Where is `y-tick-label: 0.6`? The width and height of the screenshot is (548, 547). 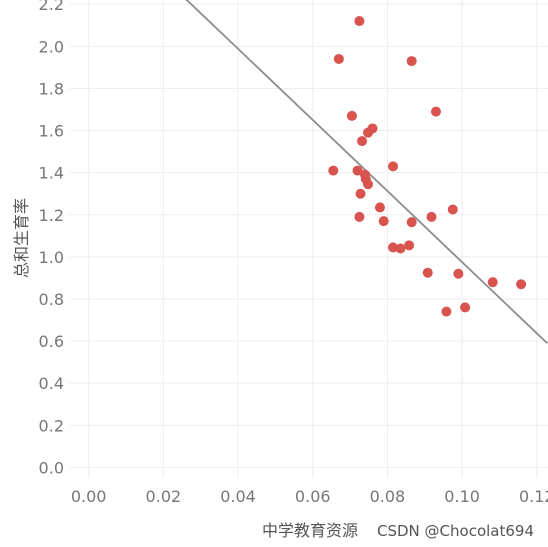 y-tick-label: 0.6 is located at coordinates (51, 341).